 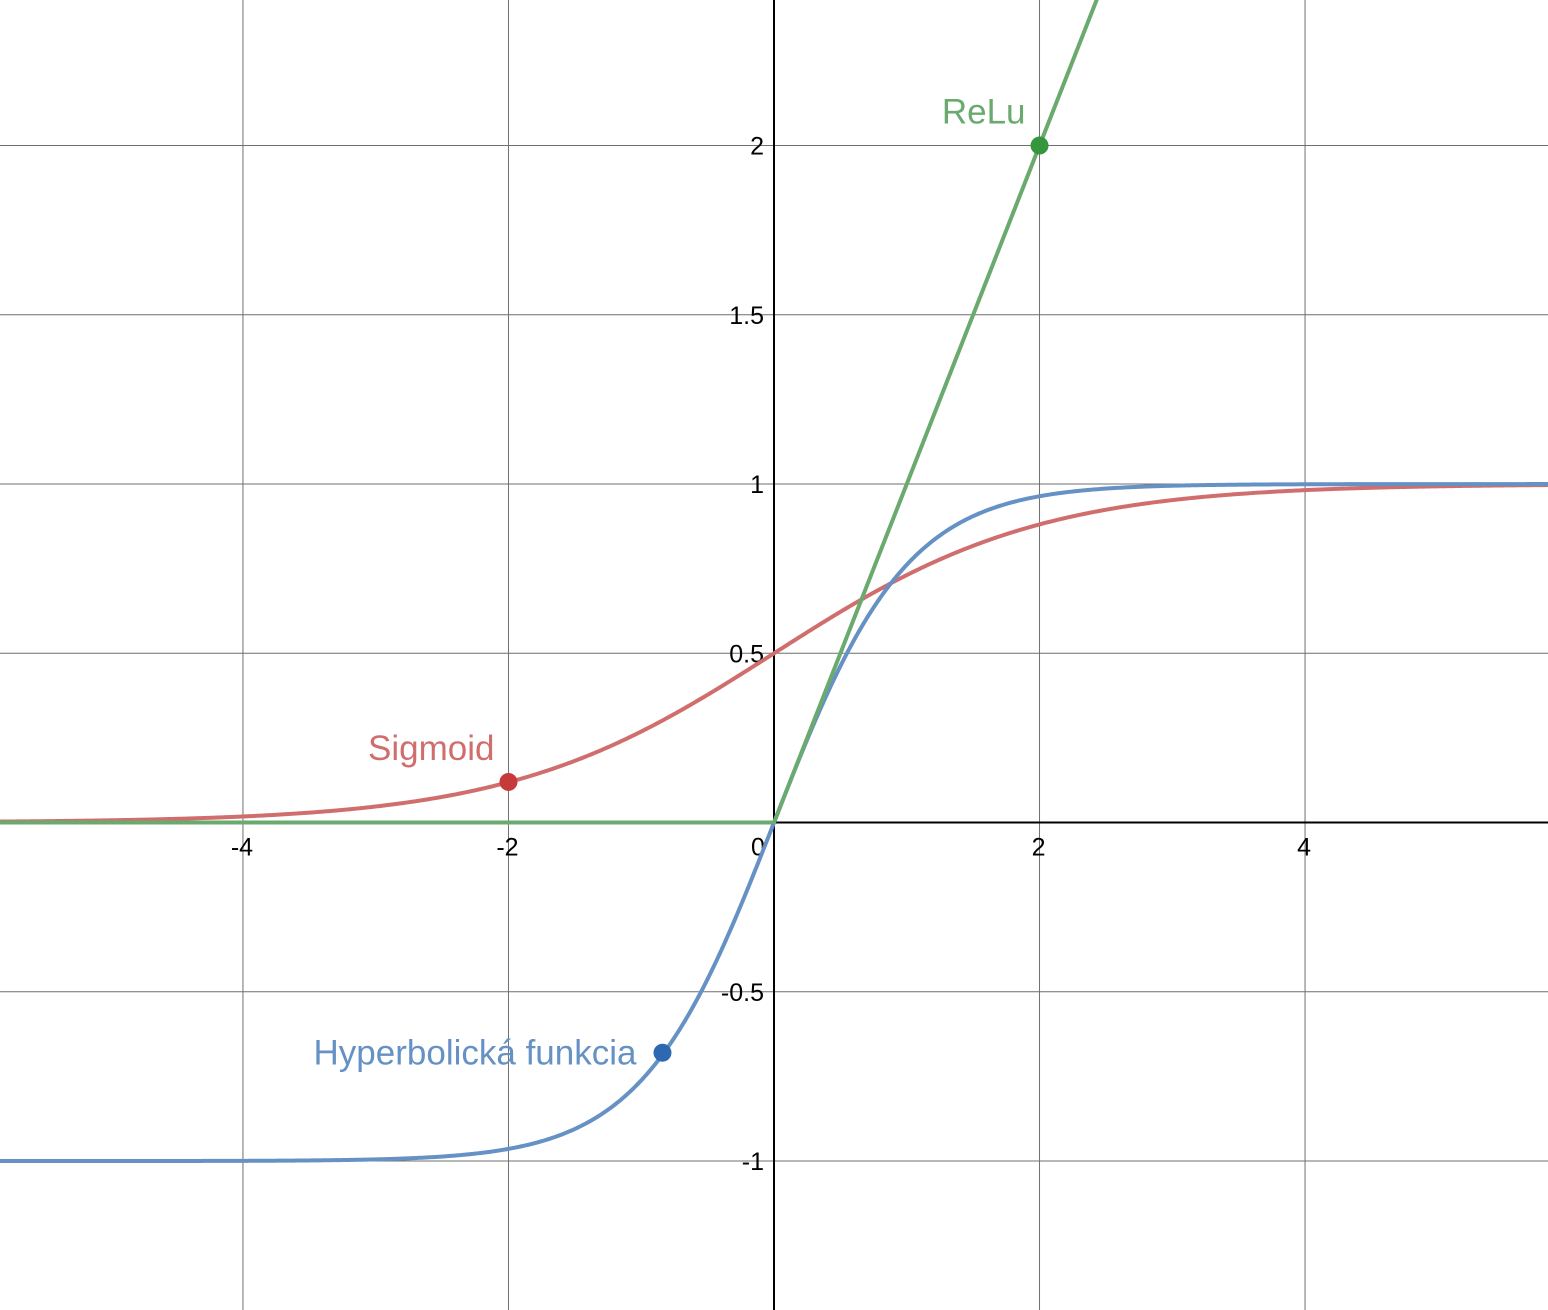 I want to click on x-tick-label: -2, so click(x=507, y=848).